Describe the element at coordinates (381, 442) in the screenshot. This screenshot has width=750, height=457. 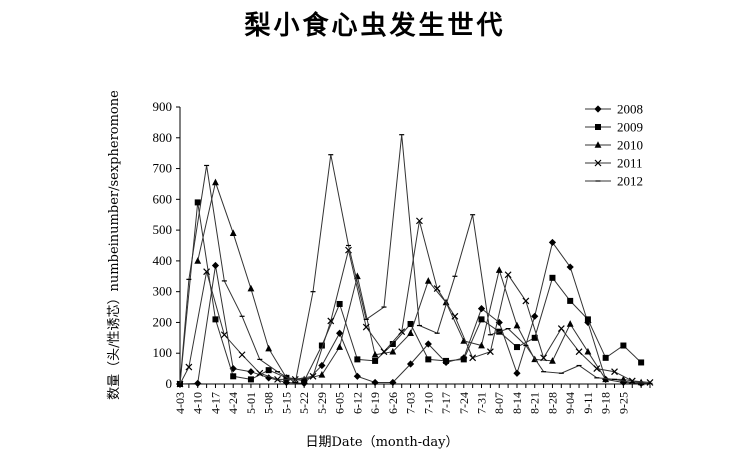
I see `x-axis-label: 日期Date（month-day）` at that location.